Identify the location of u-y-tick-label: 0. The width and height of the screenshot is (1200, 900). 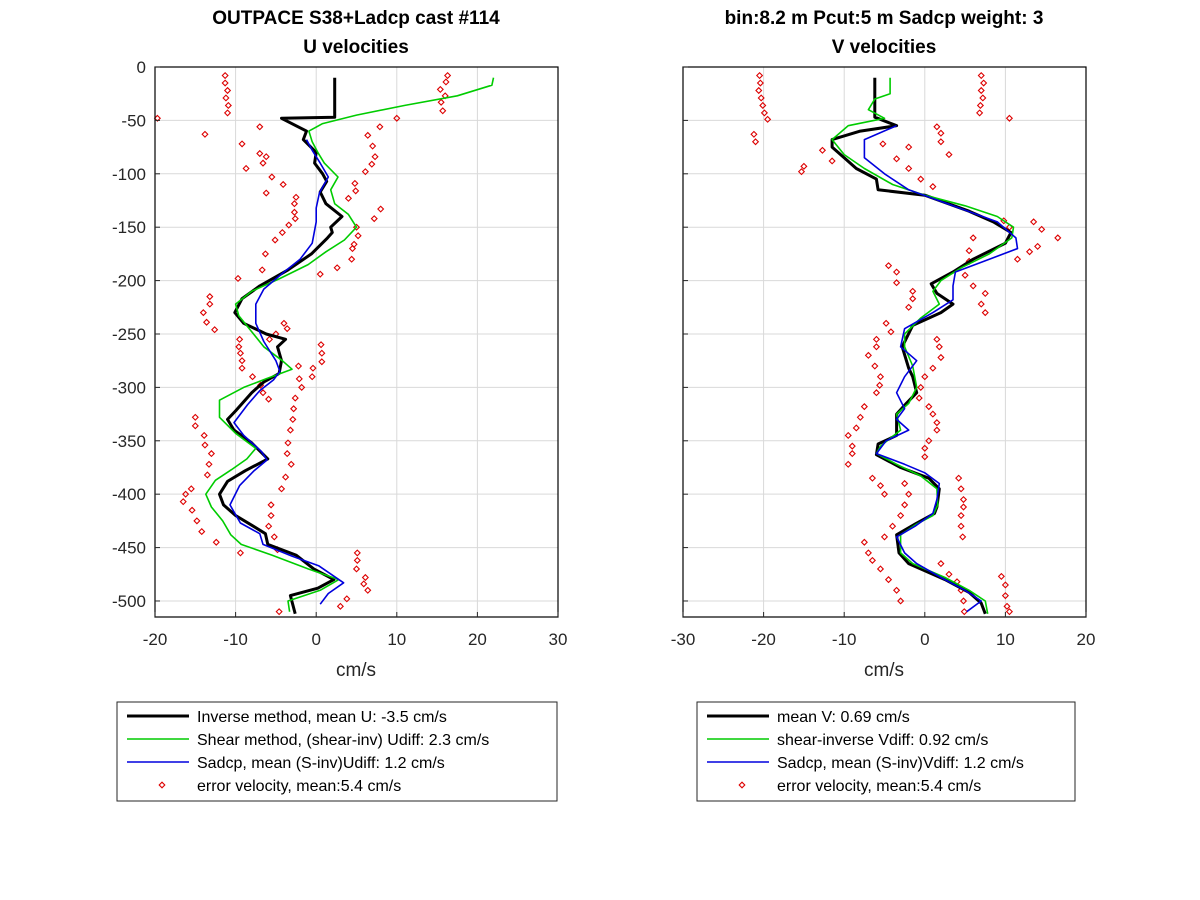
(141, 67).